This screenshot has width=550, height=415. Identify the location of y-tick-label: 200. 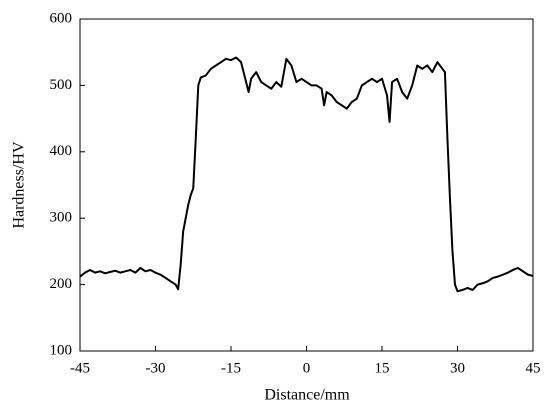
(61, 284).